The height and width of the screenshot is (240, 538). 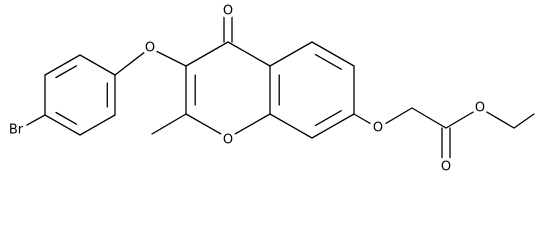 I want to click on methyl-bond, so click(x=169, y=124).